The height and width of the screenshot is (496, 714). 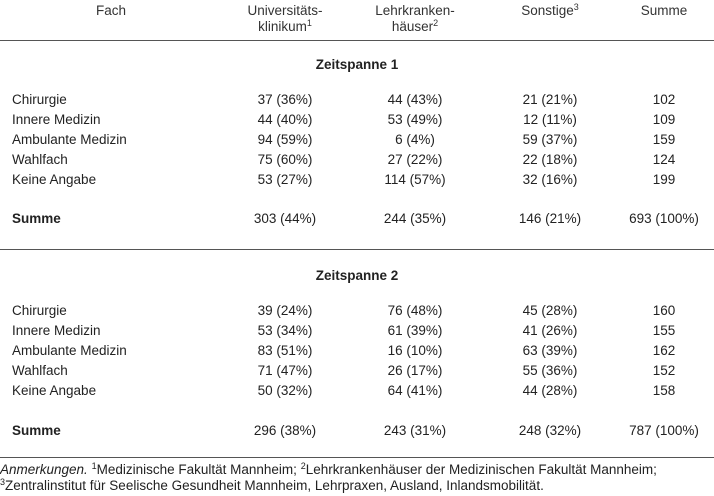 I want to click on row-summe: 160, so click(x=664, y=310).